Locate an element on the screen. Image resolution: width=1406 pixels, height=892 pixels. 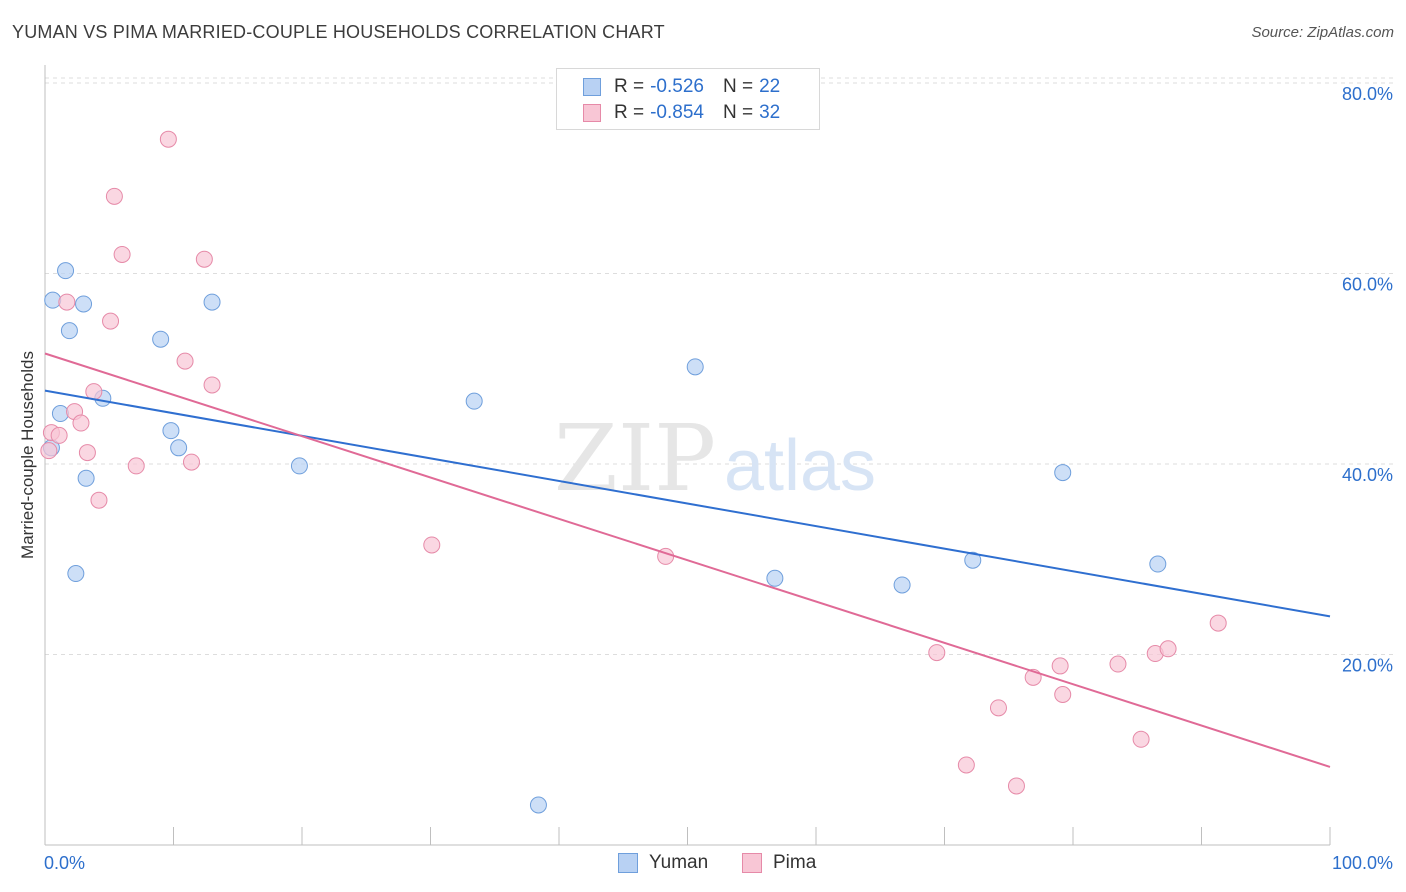
y-tick-label: 20.0% is located at coordinates (1367, 666).